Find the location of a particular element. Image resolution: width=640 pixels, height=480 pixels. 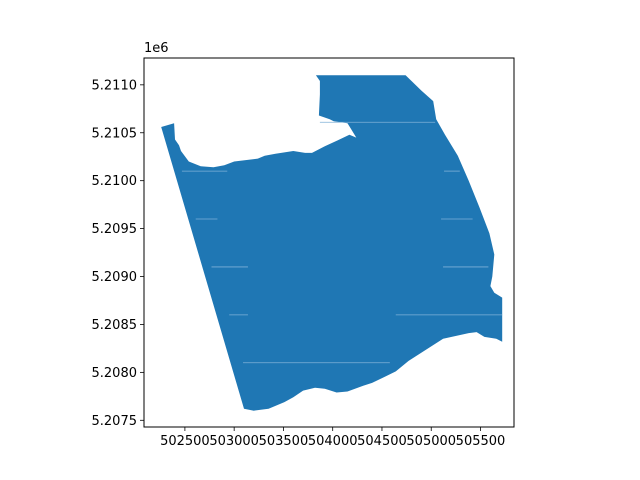

x-tick-label: 504000 is located at coordinates (333, 441).